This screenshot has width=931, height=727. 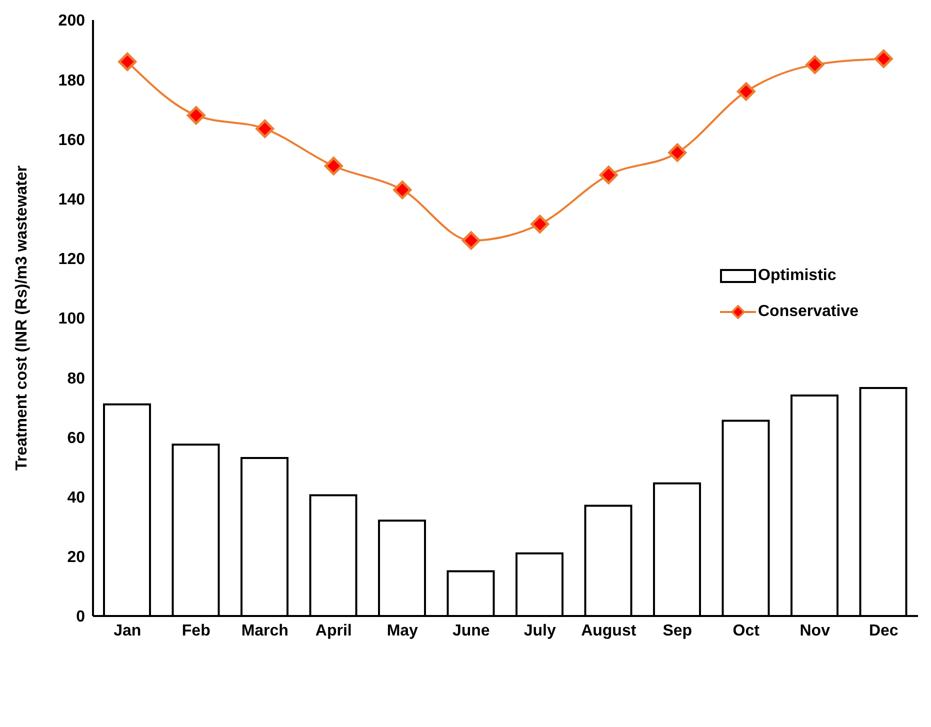 I want to click on y-tick-label: 200, so click(x=72, y=21).